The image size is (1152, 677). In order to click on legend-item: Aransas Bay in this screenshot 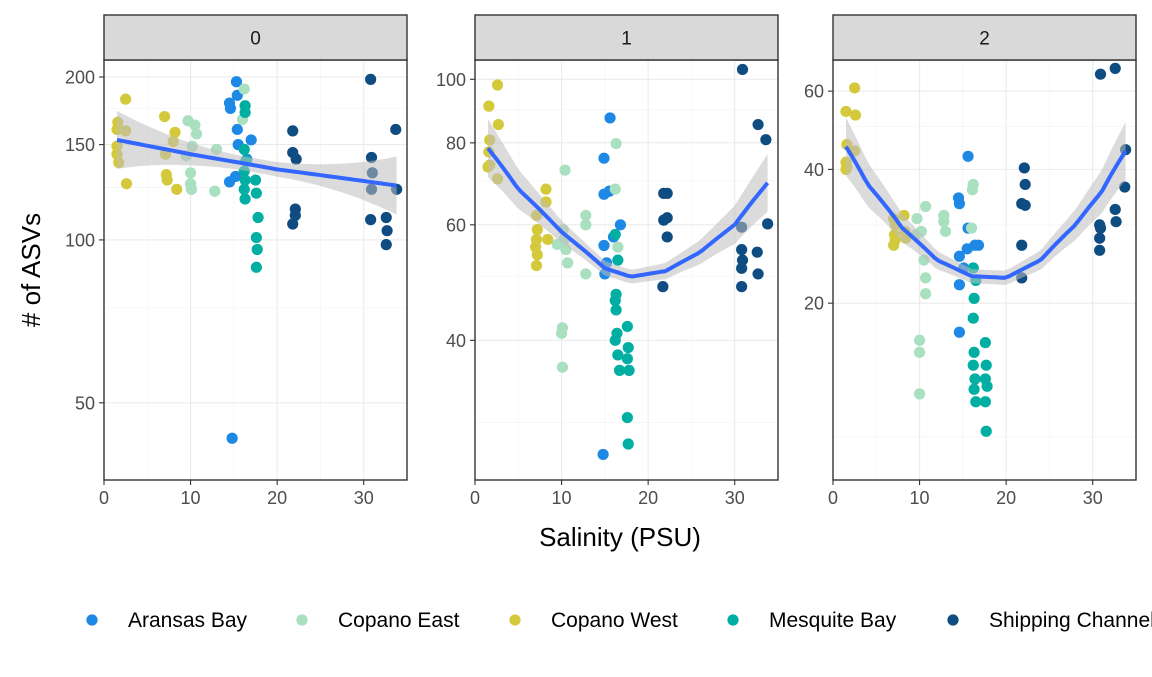, I will do `click(167, 620)`.